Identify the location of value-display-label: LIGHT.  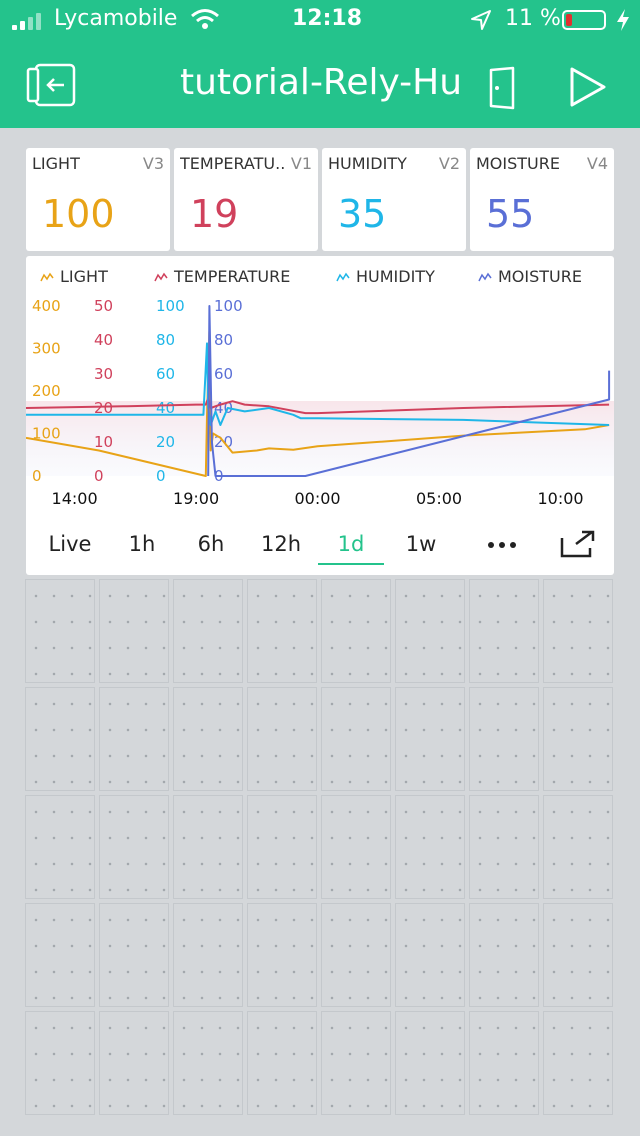
(56, 163).